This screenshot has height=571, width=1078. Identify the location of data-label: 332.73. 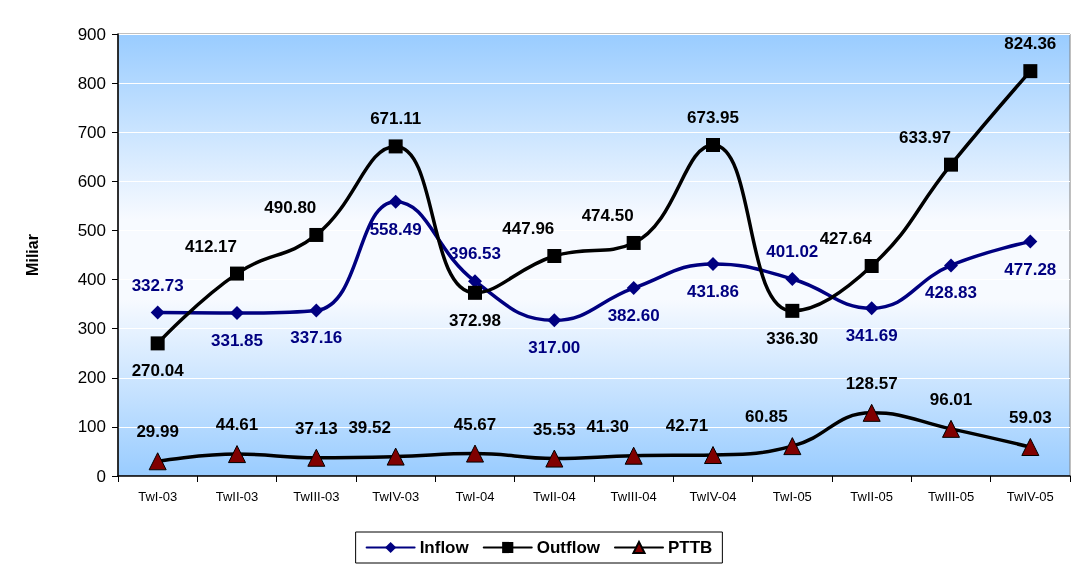
(157, 285).